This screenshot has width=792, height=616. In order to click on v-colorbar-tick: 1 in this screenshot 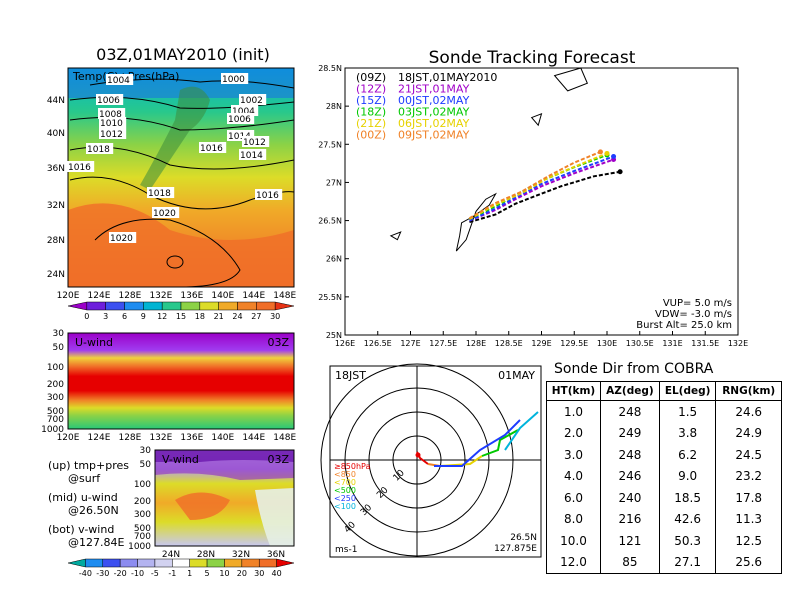, I will do `click(189, 573)`.